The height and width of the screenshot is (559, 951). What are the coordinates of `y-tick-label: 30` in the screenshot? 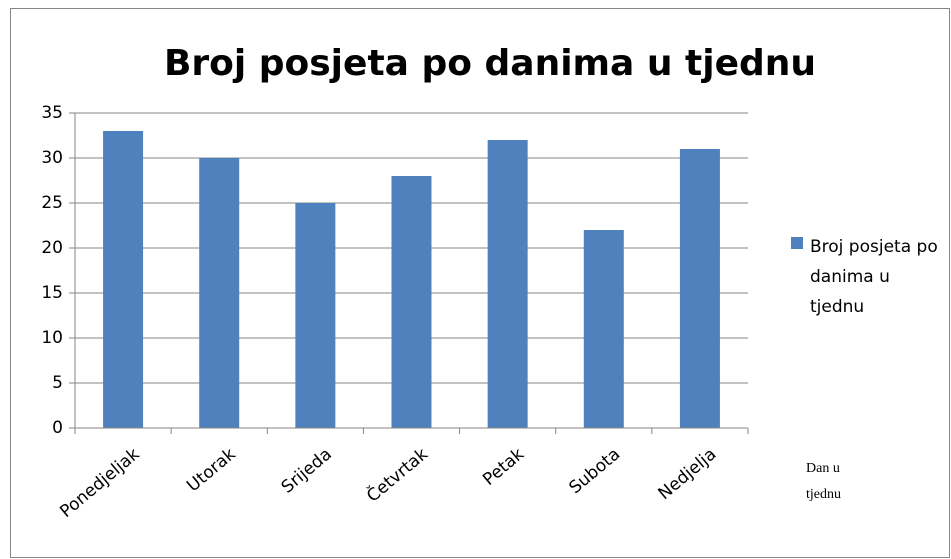 It's located at (52, 158).